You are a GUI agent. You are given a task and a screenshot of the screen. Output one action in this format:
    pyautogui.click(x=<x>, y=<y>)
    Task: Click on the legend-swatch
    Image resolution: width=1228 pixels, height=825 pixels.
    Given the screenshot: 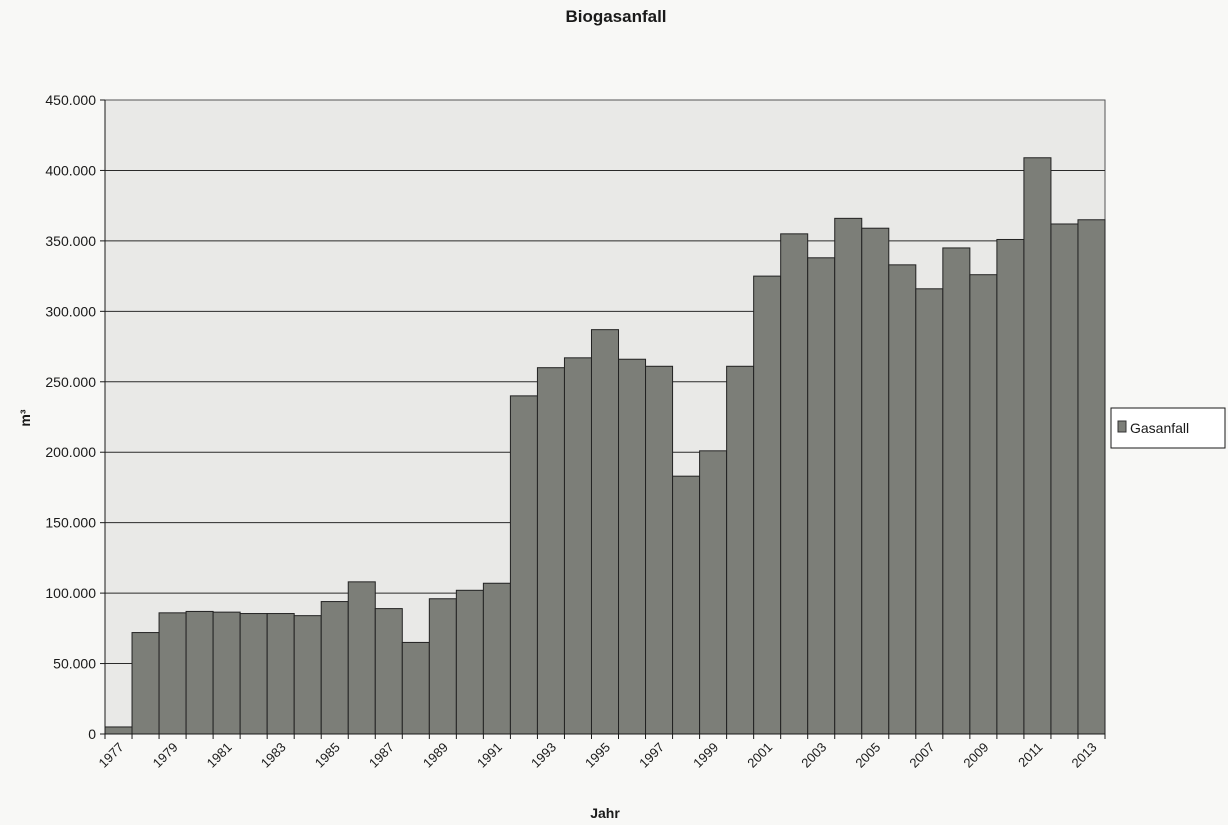 What is the action you would take?
    pyautogui.click(x=1122, y=426)
    